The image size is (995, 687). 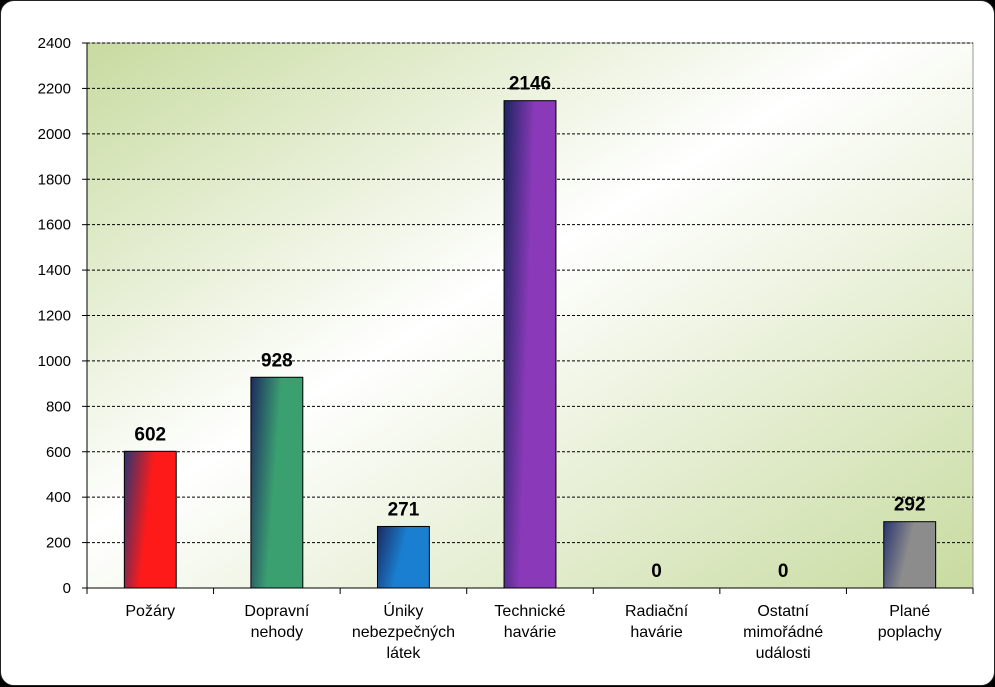 What do you see at coordinates (276, 622) in the screenshot?
I see `x-tick-label: Dopravní nehody` at bounding box center [276, 622].